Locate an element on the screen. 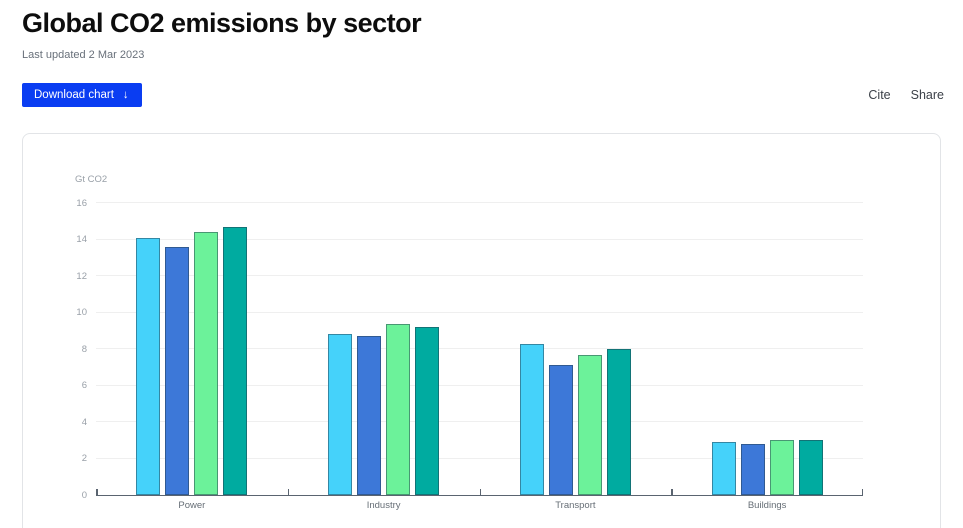  download-arrow-icon: ↓ is located at coordinates (125, 95).